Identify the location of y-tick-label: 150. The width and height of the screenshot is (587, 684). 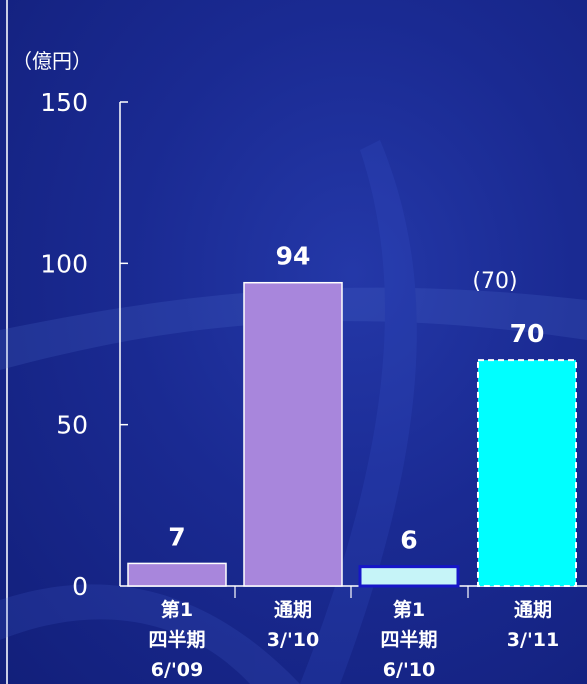
(64, 102).